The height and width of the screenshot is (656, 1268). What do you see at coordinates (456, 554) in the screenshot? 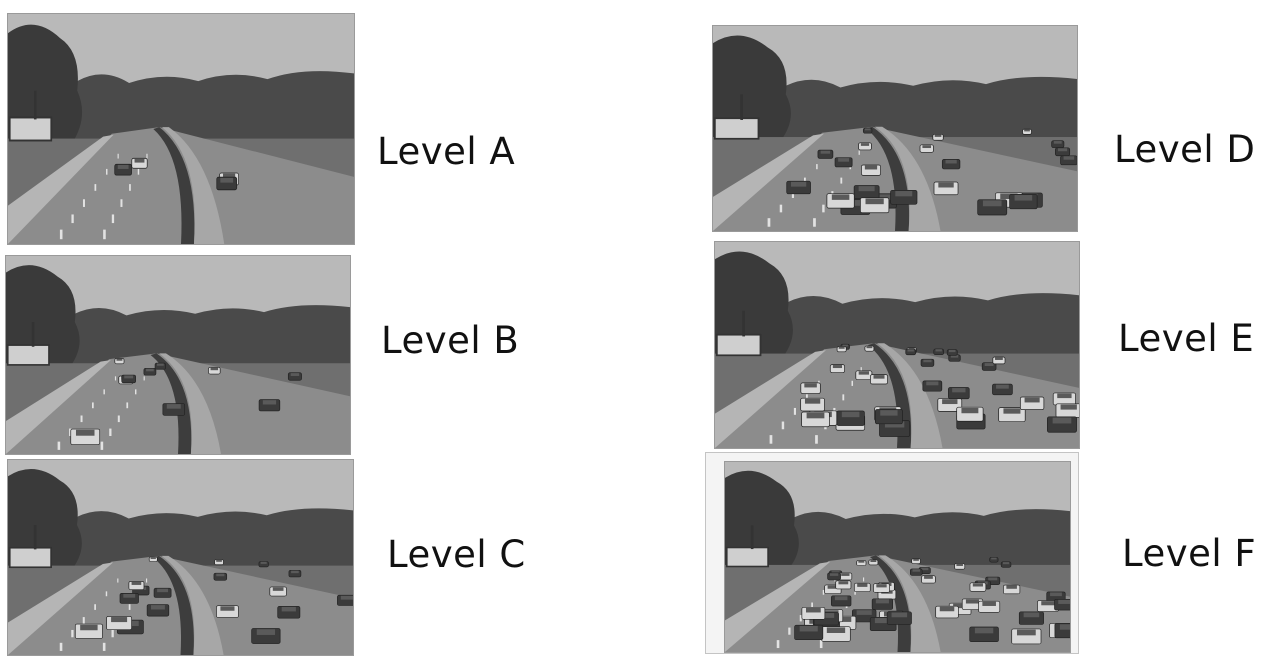
I see `level-c-label: Level C` at bounding box center [456, 554].